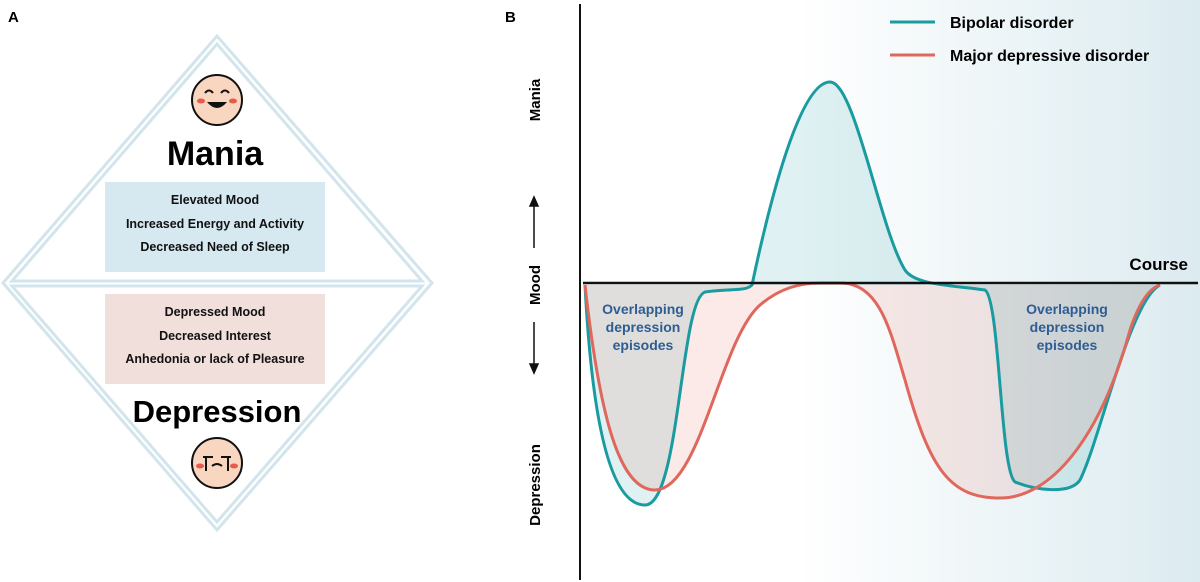 This screenshot has width=1200, height=582. Describe the element at coordinates (510, 17) in the screenshot. I see `panel-label: B` at that location.